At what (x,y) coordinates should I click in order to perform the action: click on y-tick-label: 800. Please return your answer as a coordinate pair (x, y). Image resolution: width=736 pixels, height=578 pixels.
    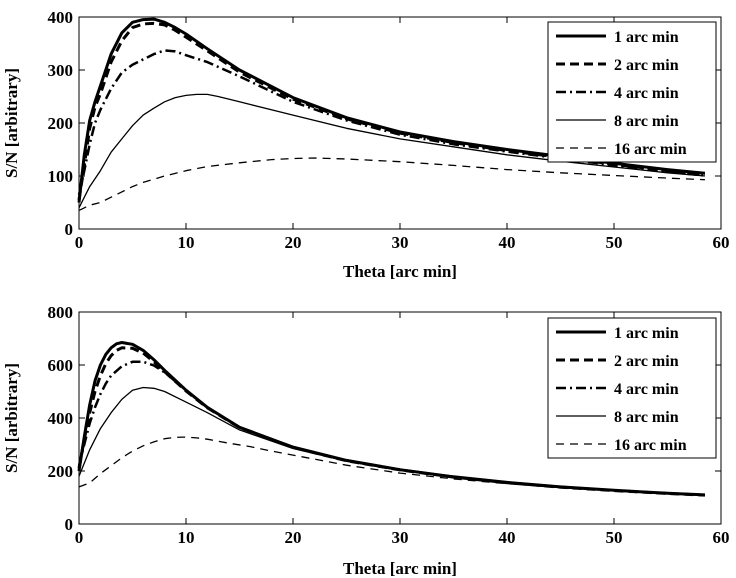
    Looking at the image, I should click on (61, 312).